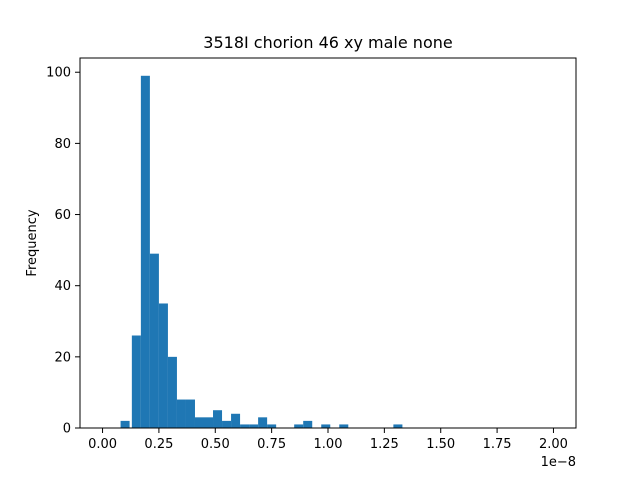 This screenshot has width=640, height=480. Describe the element at coordinates (158, 444) in the screenshot. I see `x-tick-label-1: 0.25` at that location.